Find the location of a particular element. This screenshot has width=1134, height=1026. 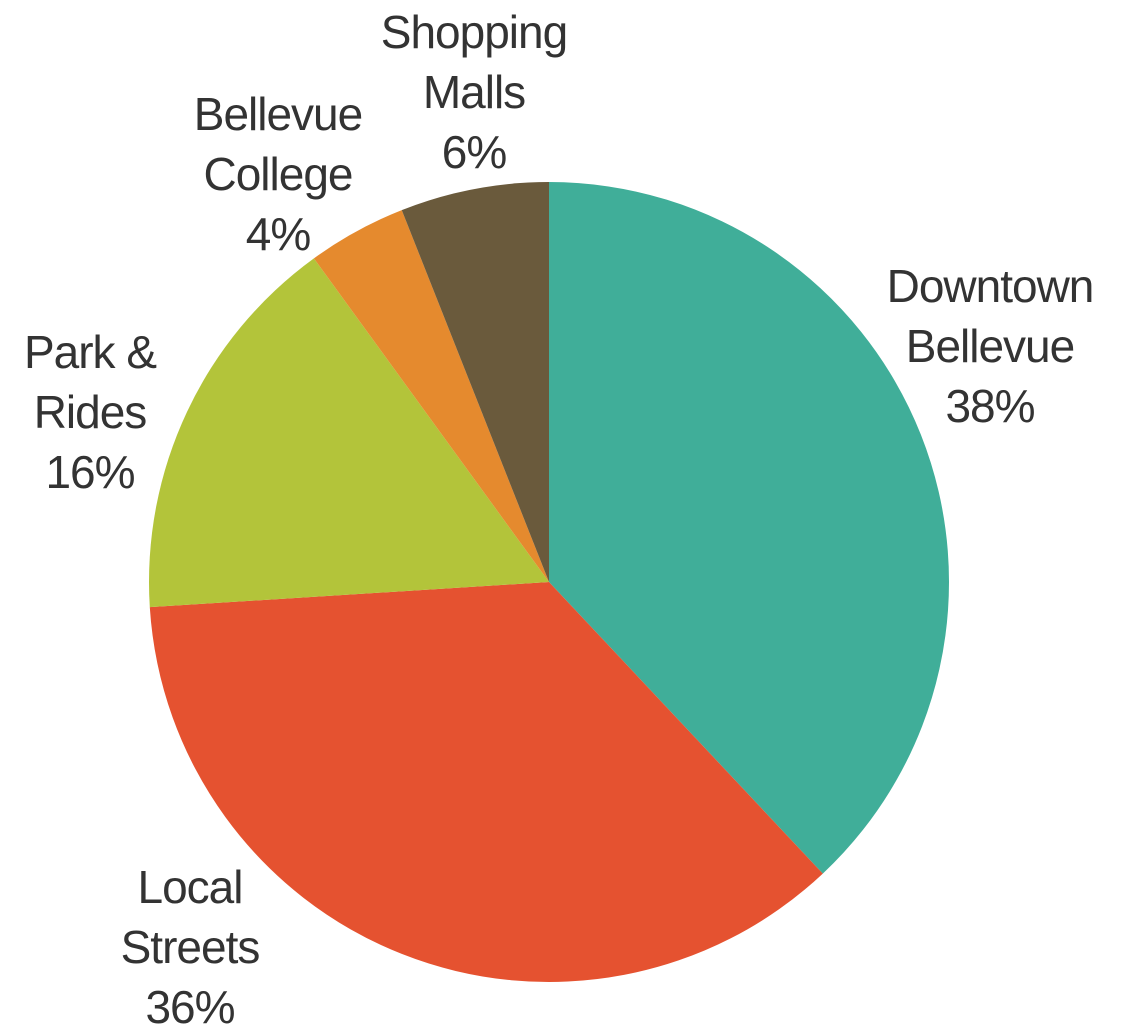

slice-name-label-bellevue-college: Bellevue is located at coordinates (278, 114).